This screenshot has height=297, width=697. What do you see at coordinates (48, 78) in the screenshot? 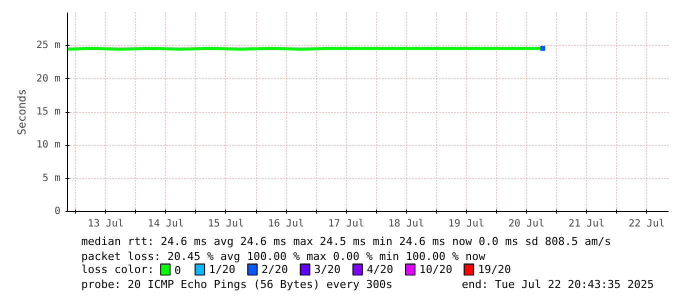
I see `y-tick-label: 20 m` at bounding box center [48, 78].